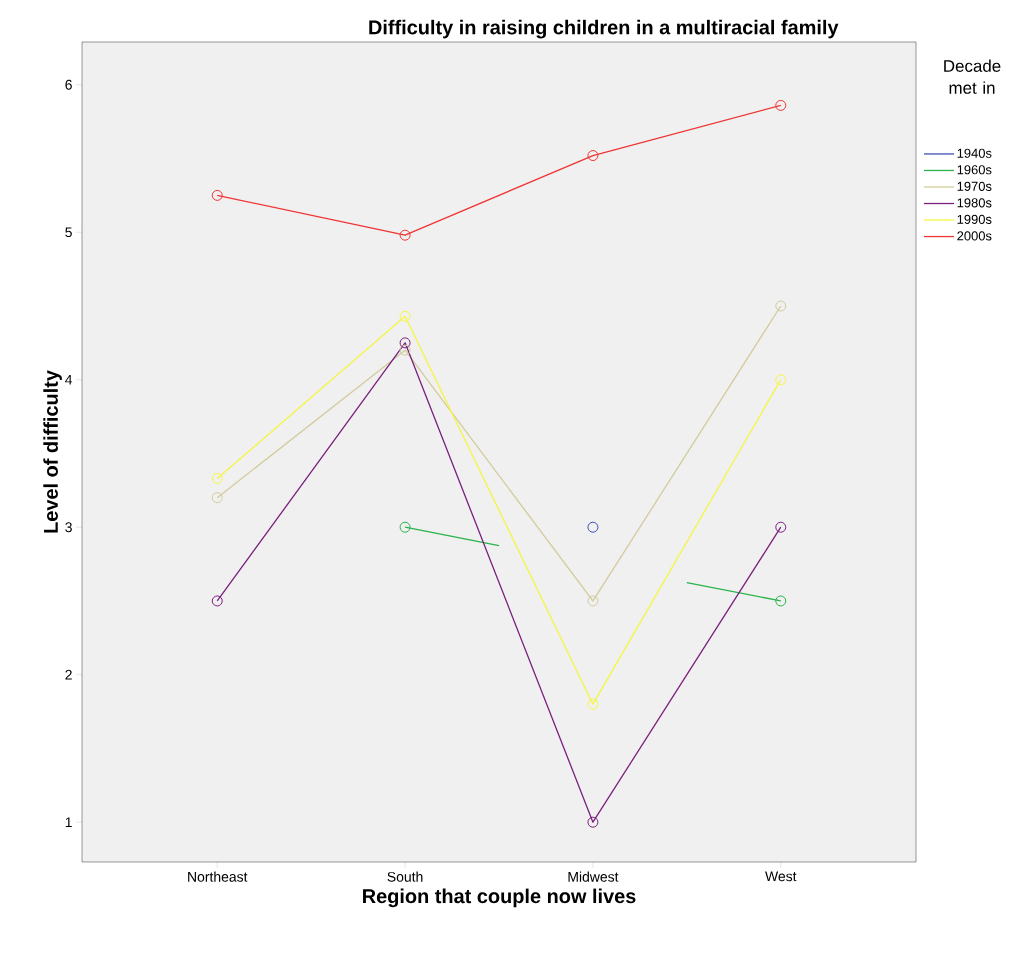  Describe the element at coordinates (68, 674) in the screenshot. I see `y-tick-label: 2` at that location.